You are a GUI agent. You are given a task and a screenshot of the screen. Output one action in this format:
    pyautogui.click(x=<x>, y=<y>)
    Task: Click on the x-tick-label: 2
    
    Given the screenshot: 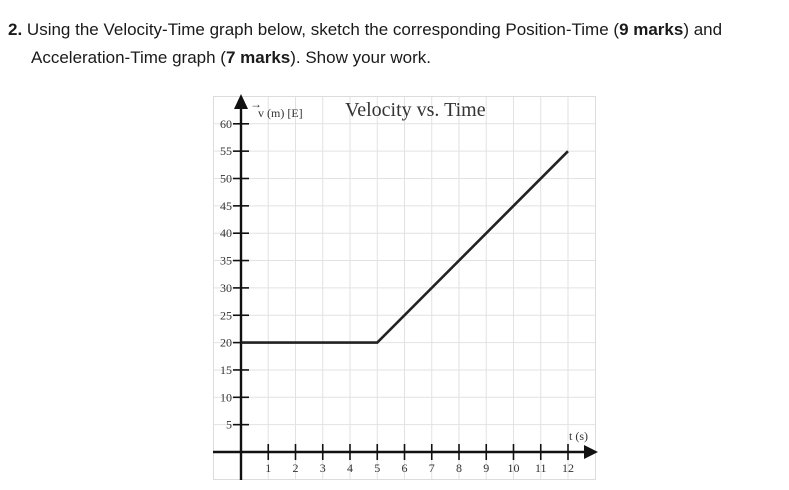 What is the action you would take?
    pyautogui.click(x=296, y=468)
    